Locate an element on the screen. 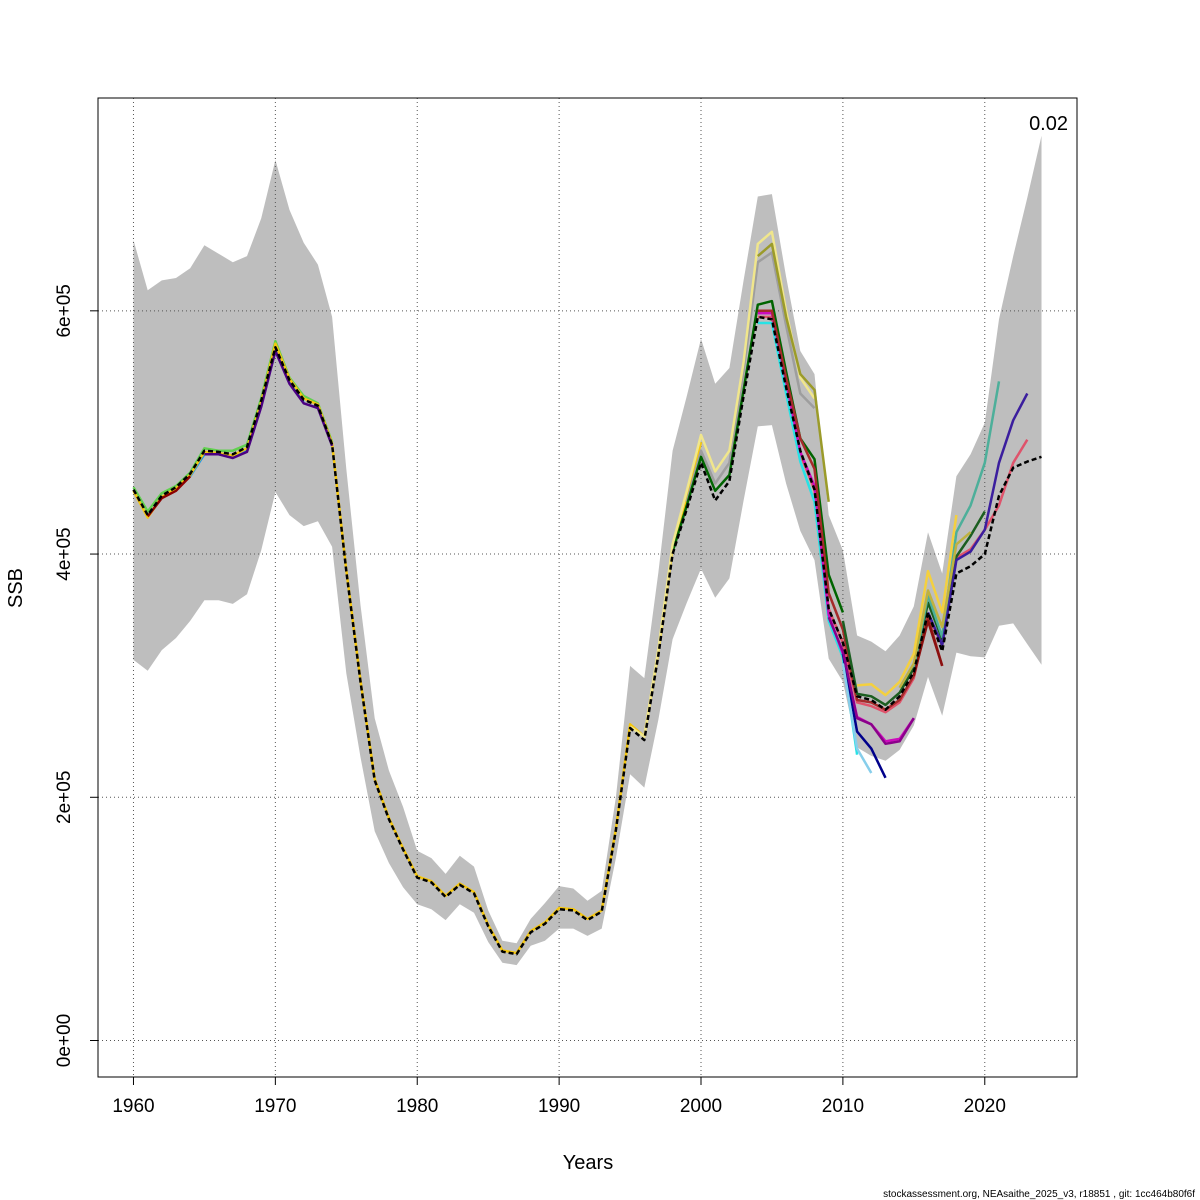 This screenshot has height=1200, width=1200. x-tick-label: 2000 is located at coordinates (701, 1106).